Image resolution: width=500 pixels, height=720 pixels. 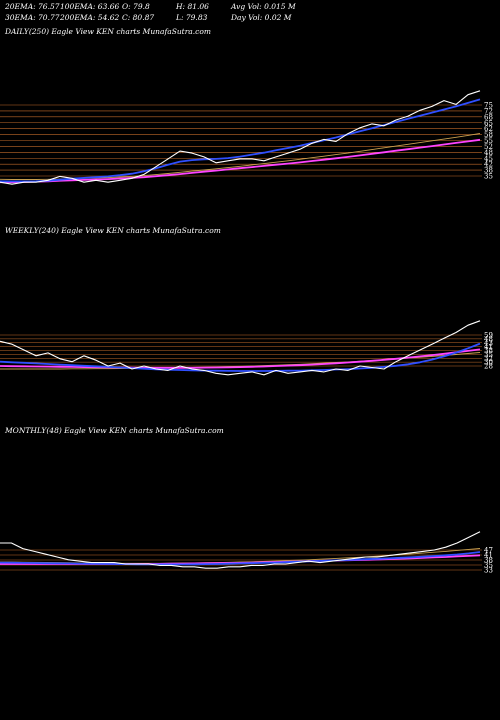 What do you see at coordinates (488, 111) in the screenshot?
I see `y-tick-label: 72` at bounding box center [488, 111].